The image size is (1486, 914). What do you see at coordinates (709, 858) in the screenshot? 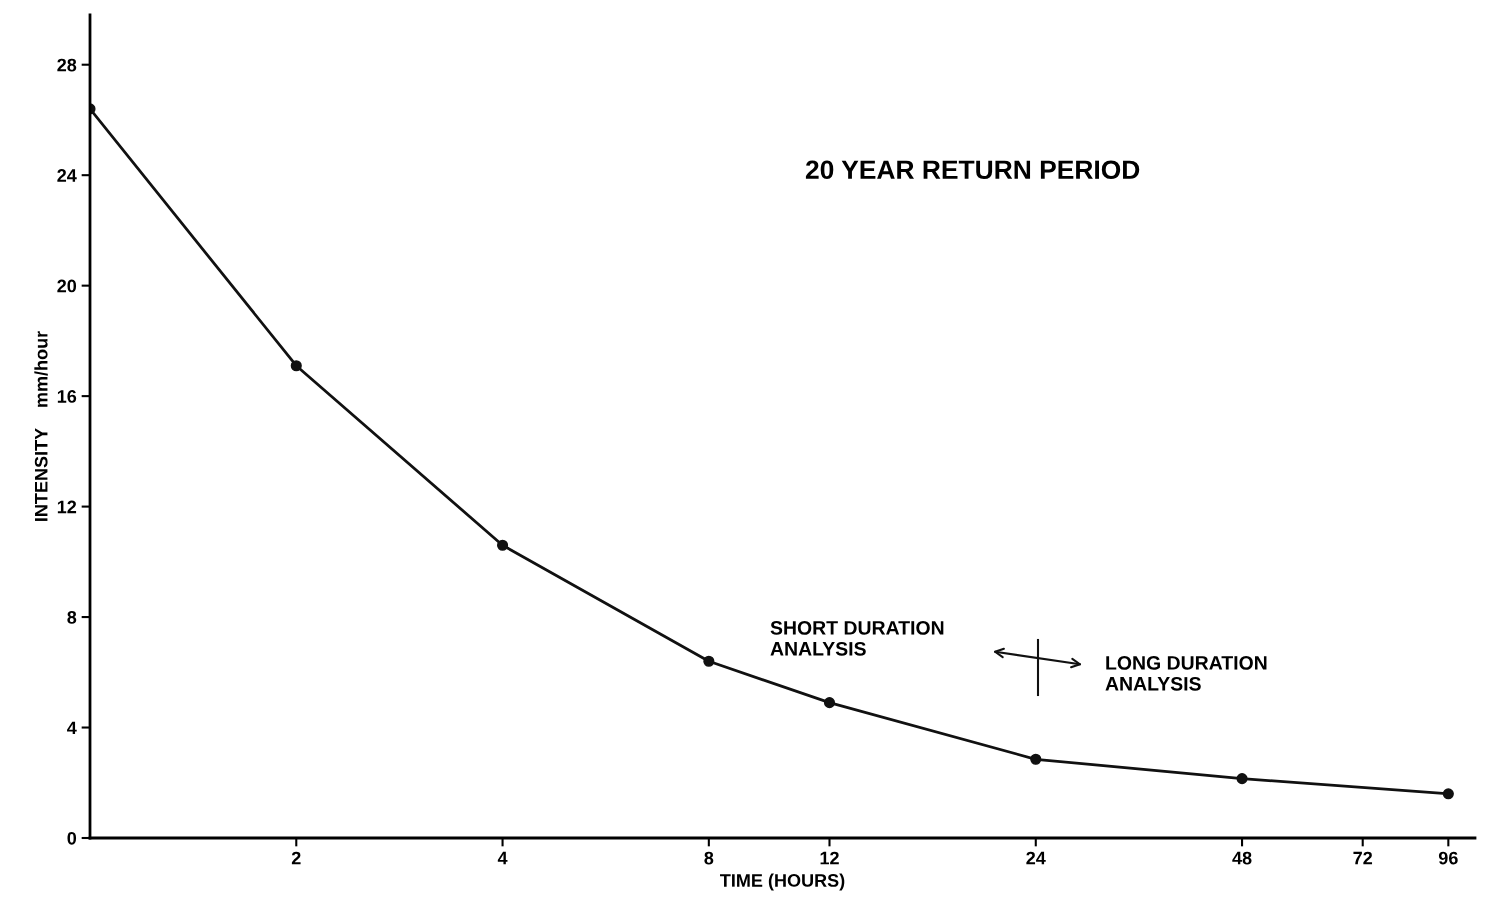
I see `x-tick-label: 8` at bounding box center [709, 858].